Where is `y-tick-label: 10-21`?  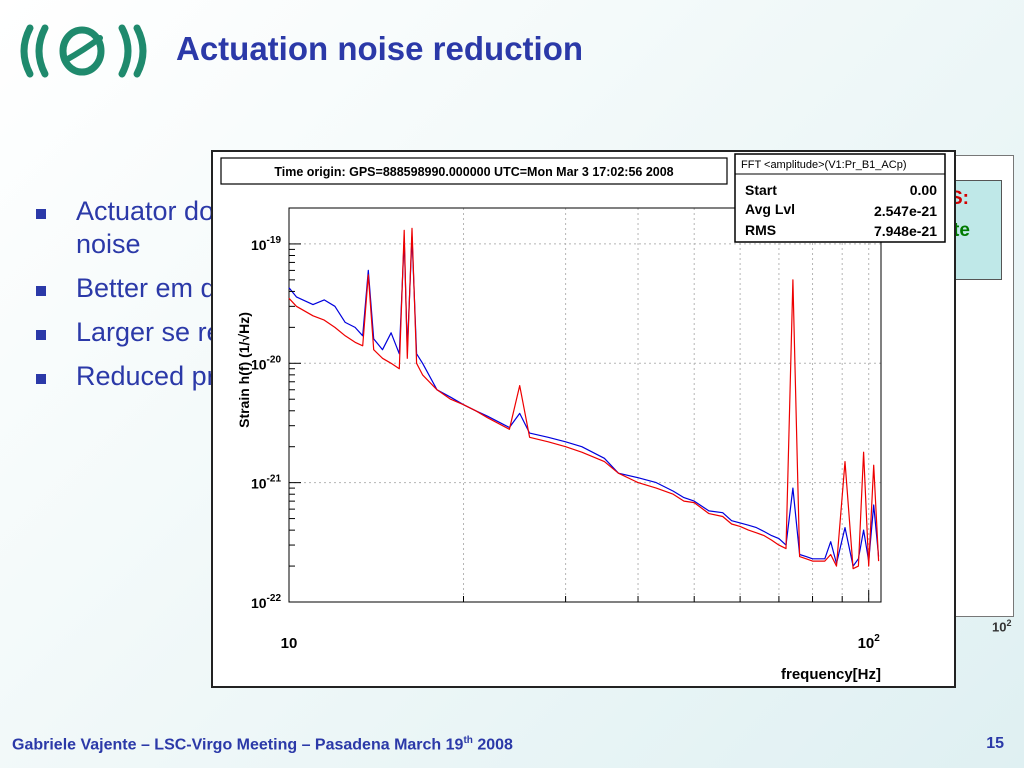
y-tick-label: 10-21 is located at coordinates (266, 483).